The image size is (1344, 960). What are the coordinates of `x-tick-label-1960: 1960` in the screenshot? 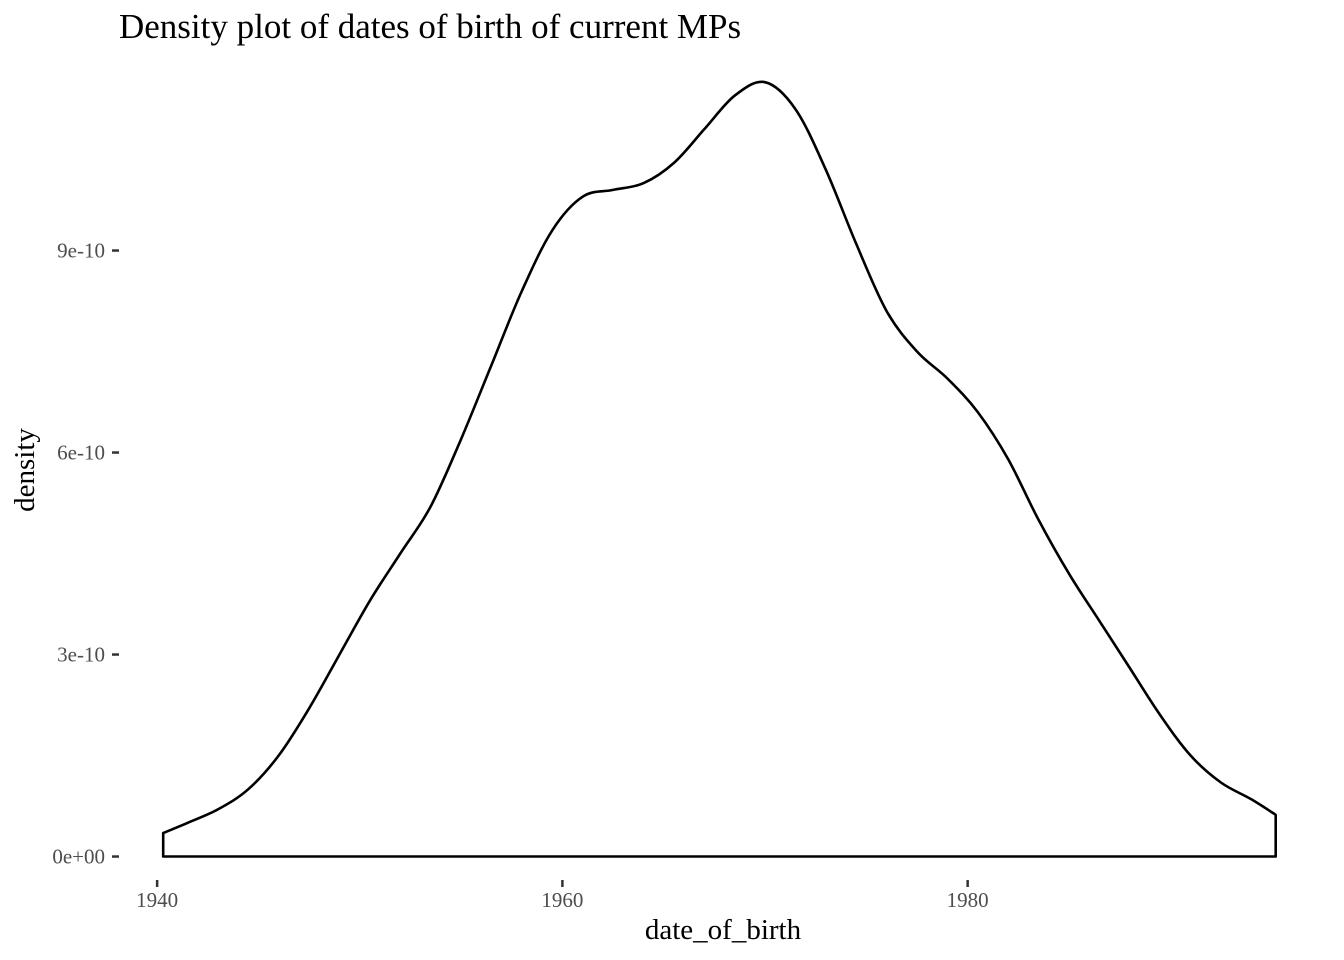 It's located at (562, 900).